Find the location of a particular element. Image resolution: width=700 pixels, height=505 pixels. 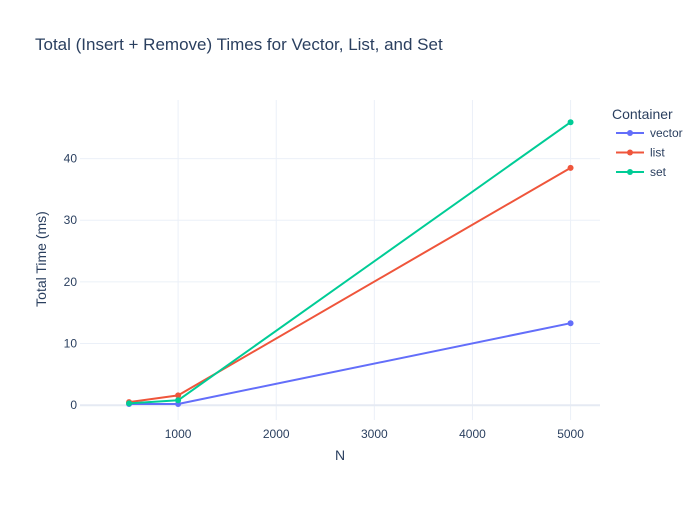

x-tick-label: 4000 is located at coordinates (472, 434).